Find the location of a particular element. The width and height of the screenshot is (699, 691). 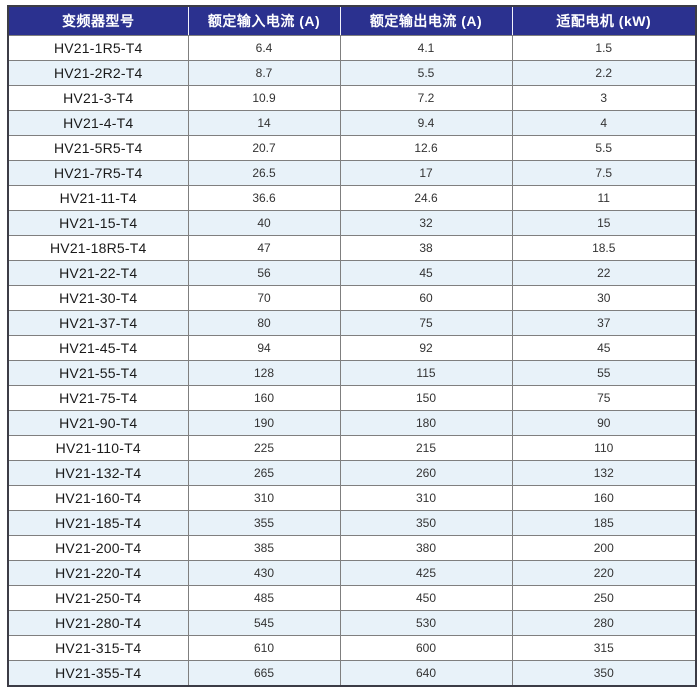

cell-model: HV21-4-T4 is located at coordinates (98, 123).